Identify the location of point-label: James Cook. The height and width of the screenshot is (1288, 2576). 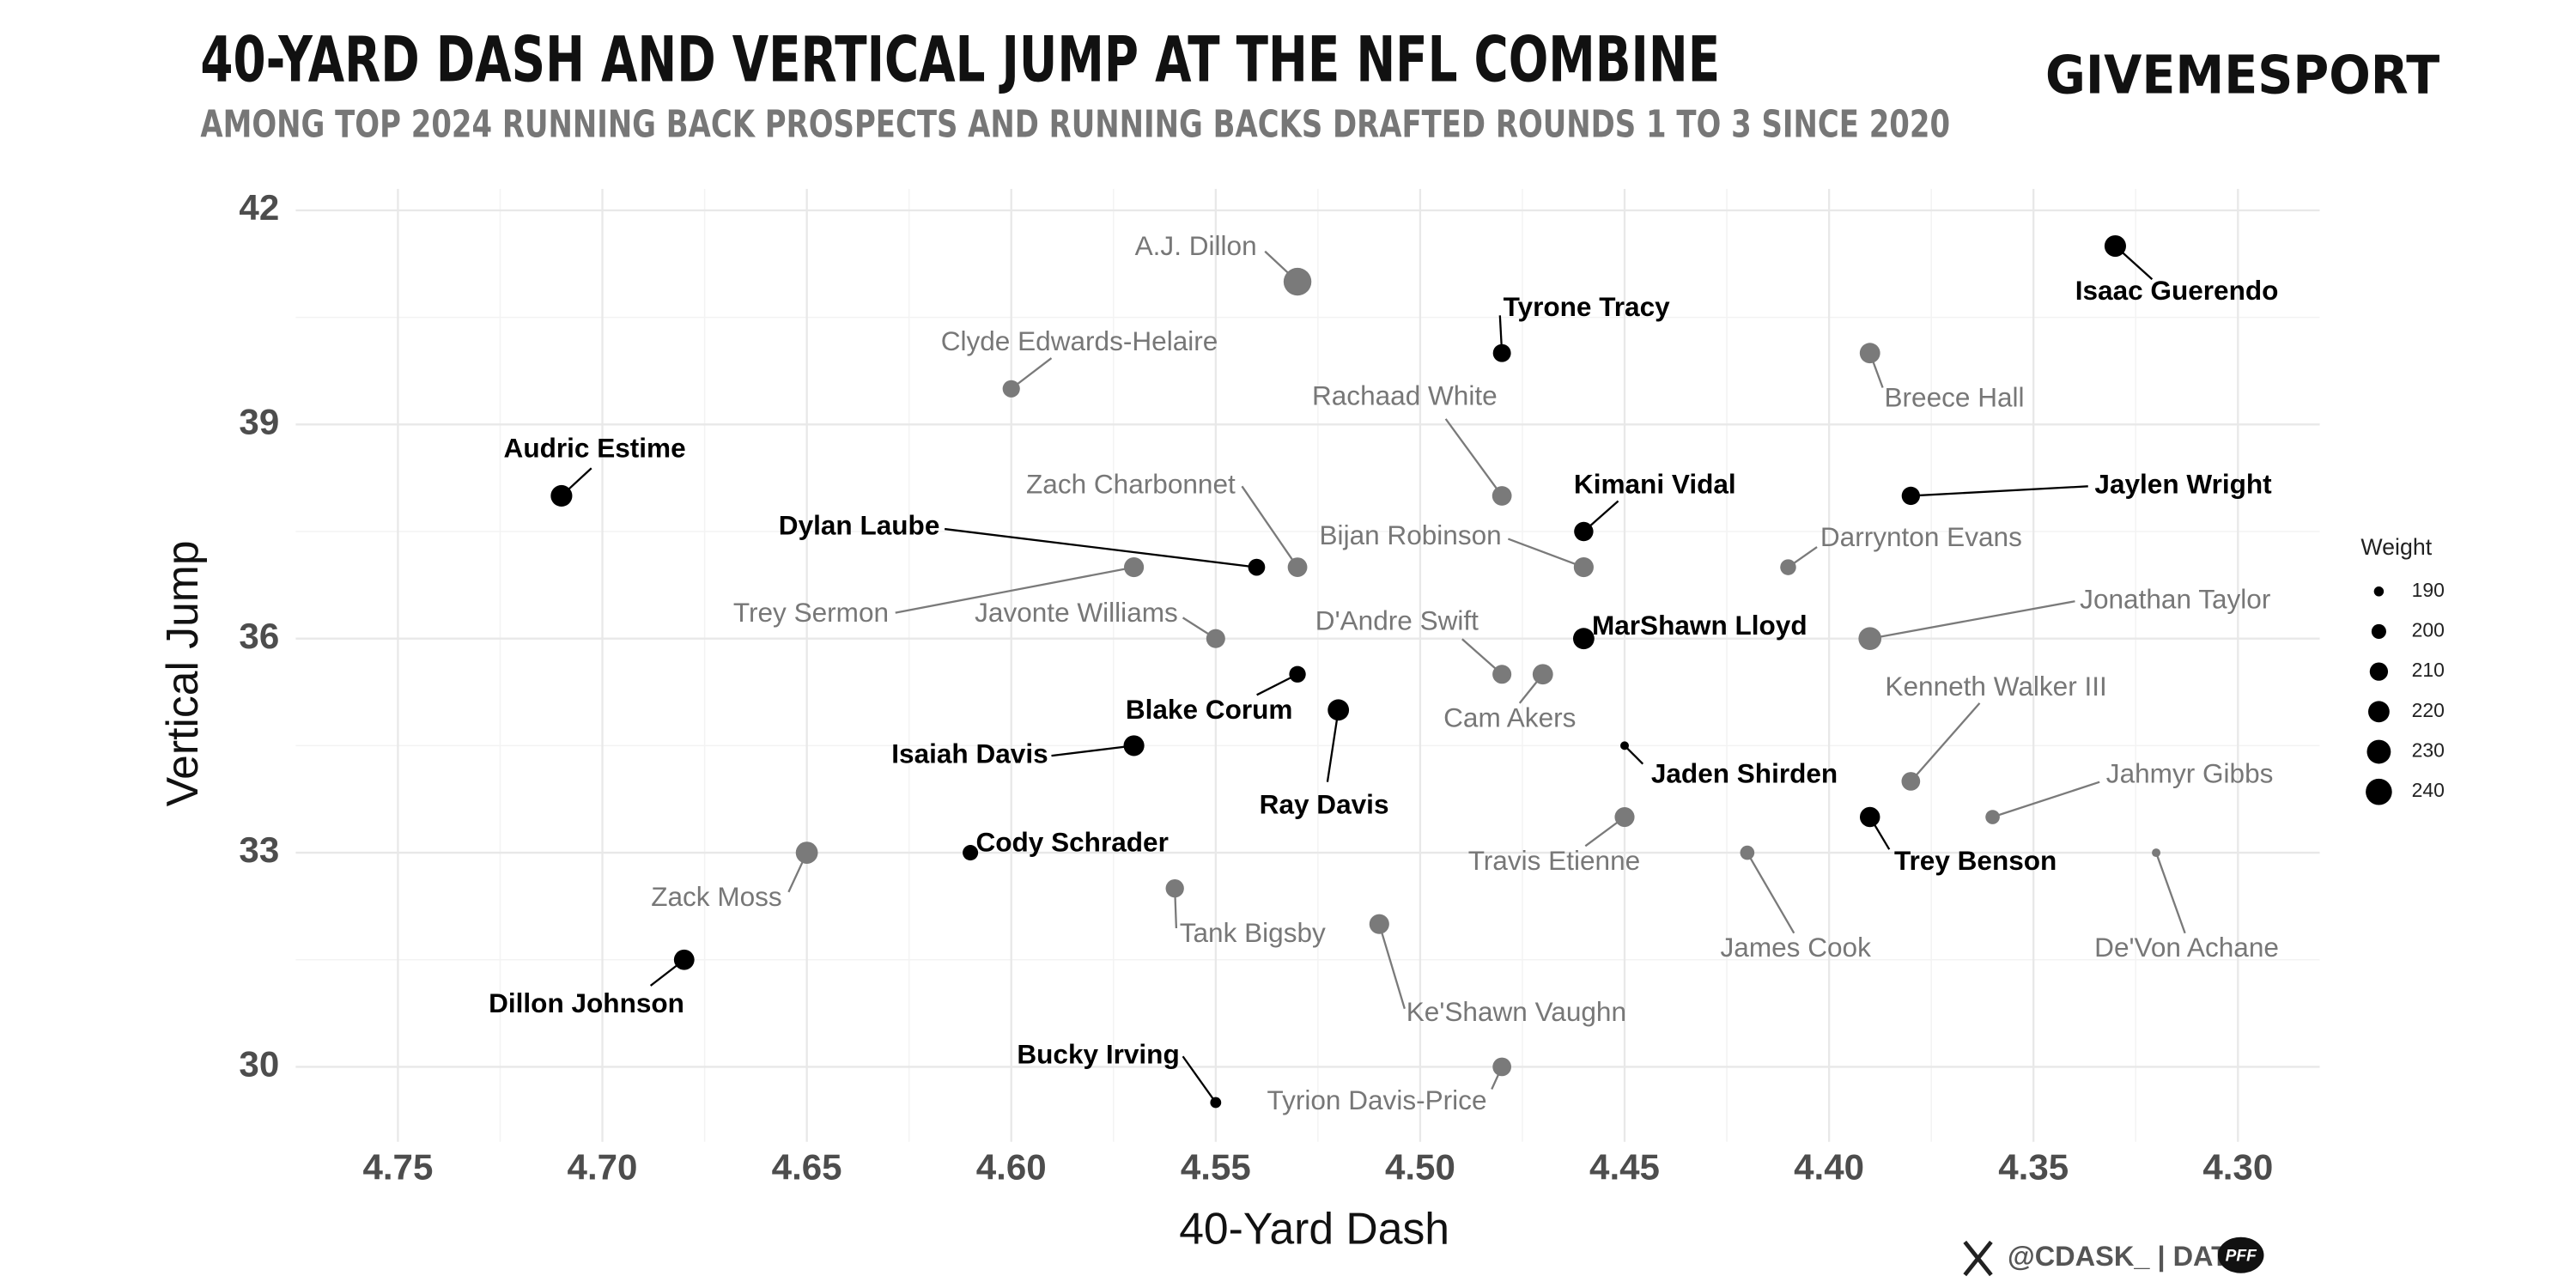
(1797, 947).